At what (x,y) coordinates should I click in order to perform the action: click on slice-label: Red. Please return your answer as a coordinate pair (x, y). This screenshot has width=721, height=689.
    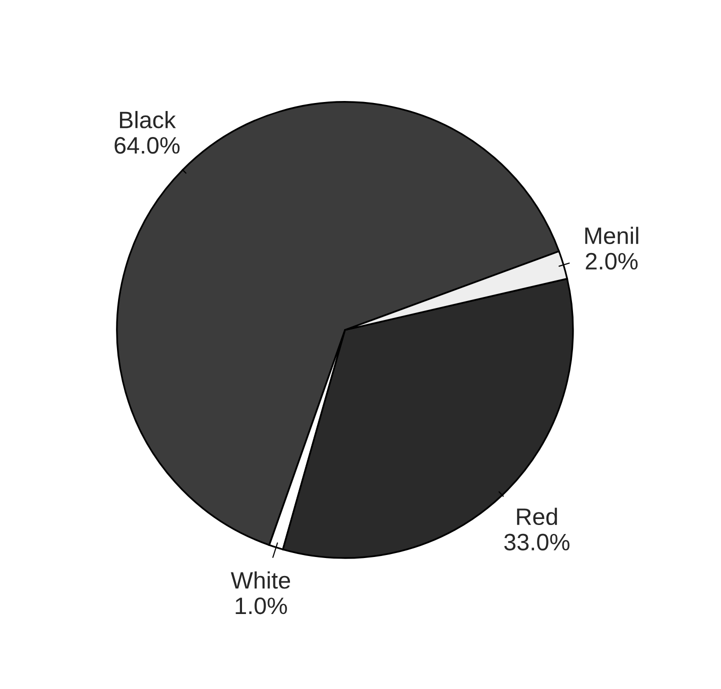
    Looking at the image, I should click on (537, 517).